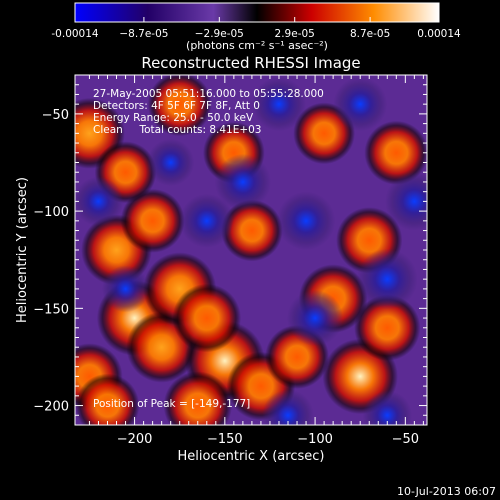 This screenshot has height=500, width=500. I want to click on x-tick-label: −50, so click(405, 439).